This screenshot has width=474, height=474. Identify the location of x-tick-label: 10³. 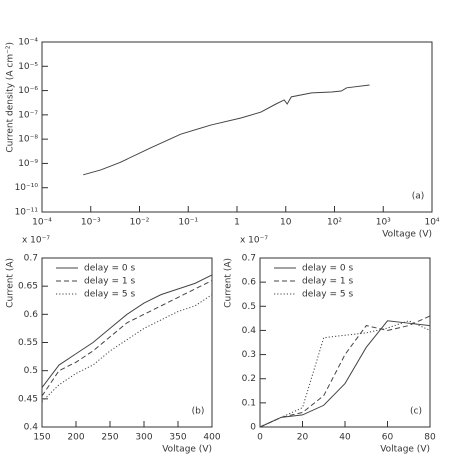
(383, 223).